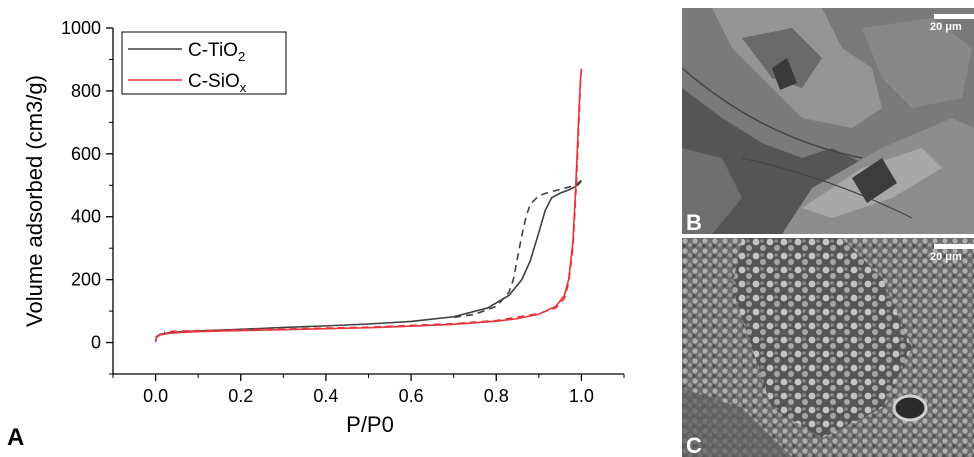 The height and width of the screenshot is (457, 974). I want to click on sem-micrograph-flakes, so click(828, 121).